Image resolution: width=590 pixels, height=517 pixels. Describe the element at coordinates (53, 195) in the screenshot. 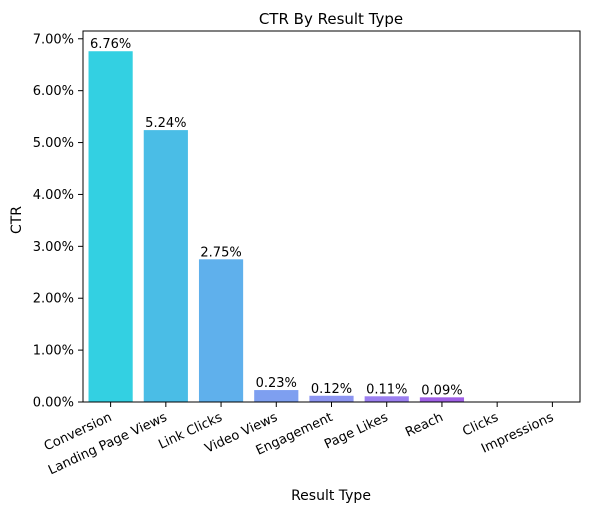

I see `y-tick-label: 4.00%` at that location.